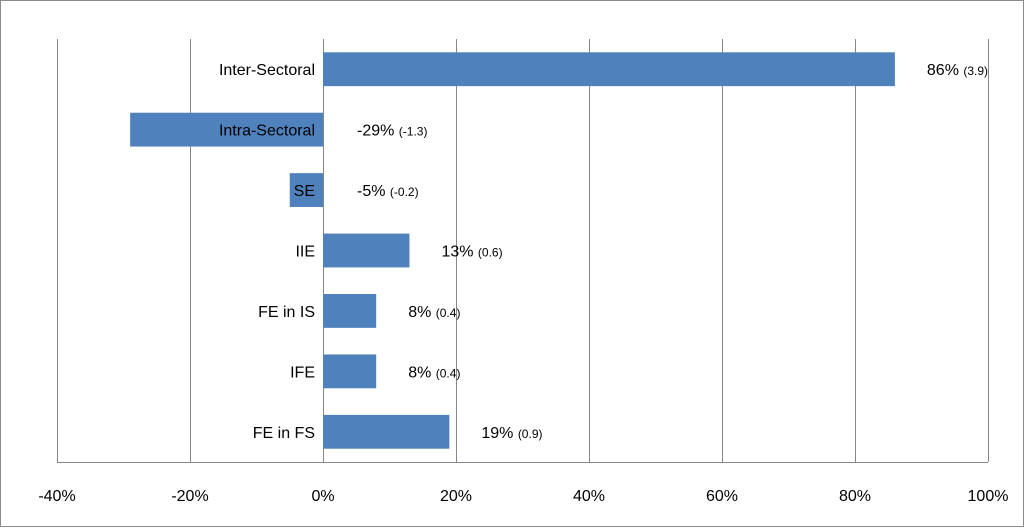  Describe the element at coordinates (855, 496) in the screenshot. I see `x-tick-label: 80%` at that location.